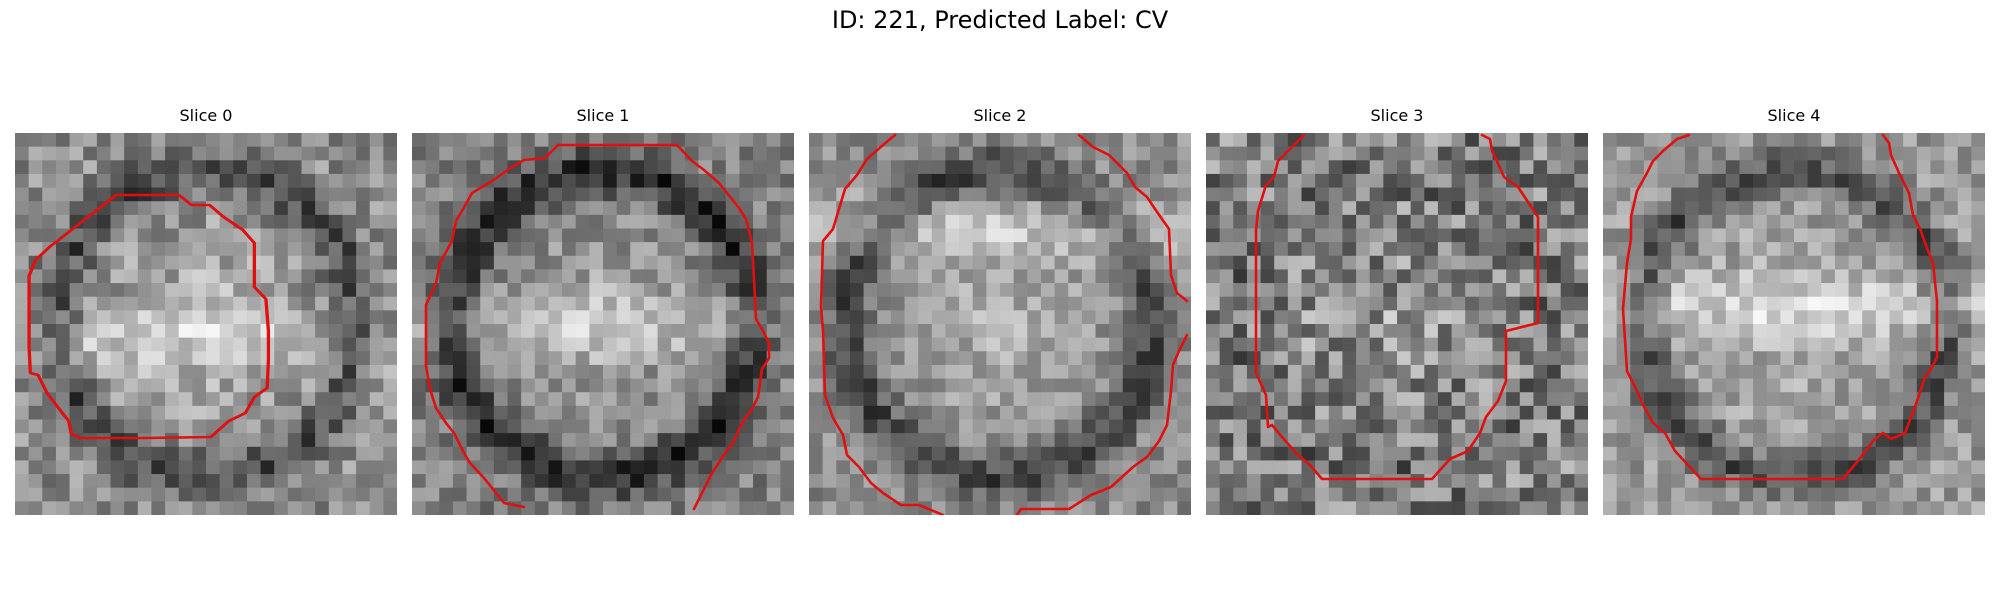 This screenshot has height=600, width=2000. Describe the element at coordinates (1397, 115) in the screenshot. I see `slice-title-3: Slice 3` at that location.